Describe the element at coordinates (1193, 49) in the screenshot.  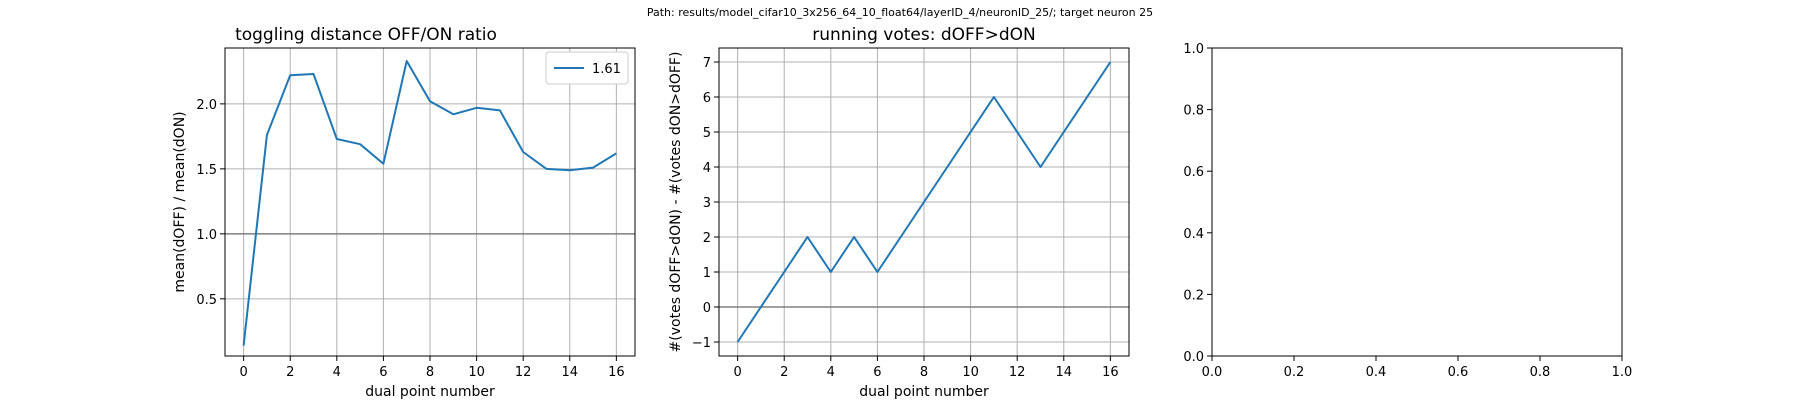
I see `panel-empty-y-tick-label: 1.0` at that location.